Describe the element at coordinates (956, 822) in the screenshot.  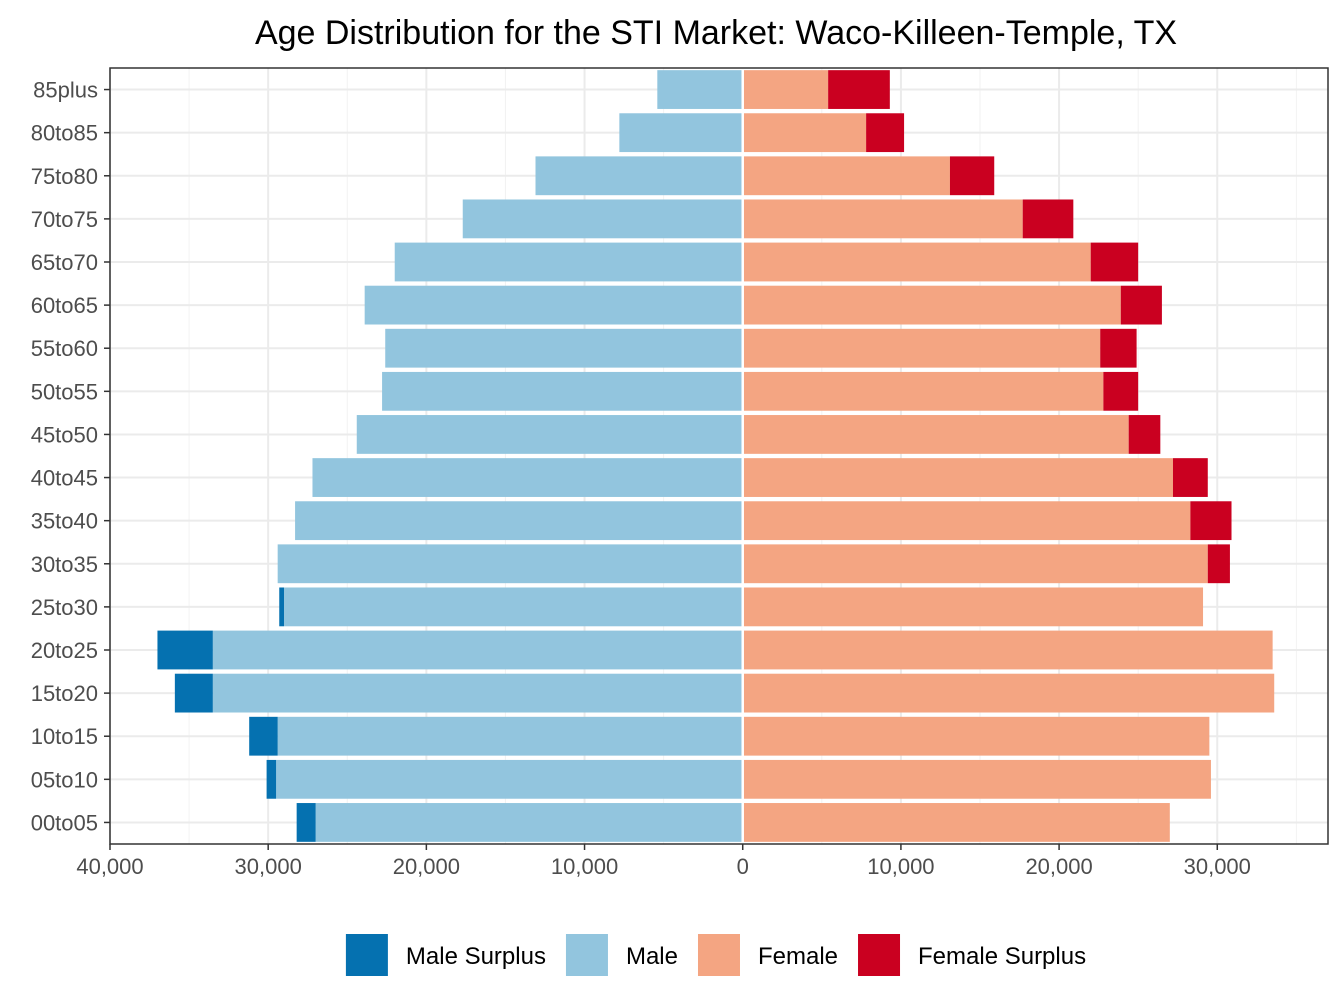
I see `bar-female-00to05` at that location.